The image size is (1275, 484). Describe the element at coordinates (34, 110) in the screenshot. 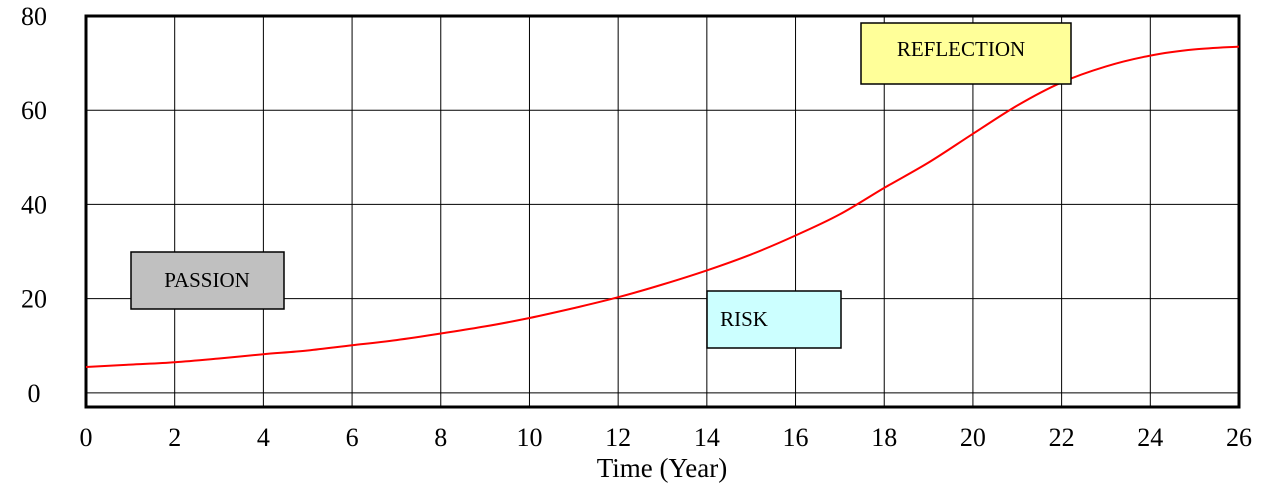

I see `y-tick-label-3: 60` at that location.